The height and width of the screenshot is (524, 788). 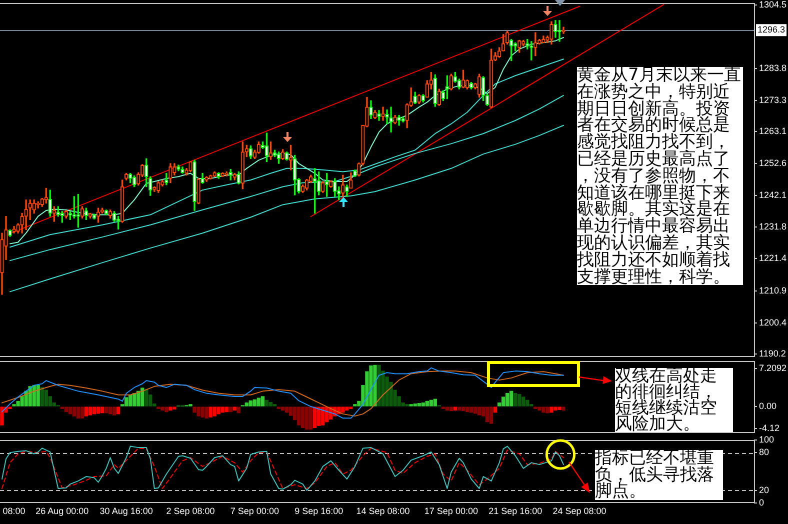 I want to click on y-tick-label: 1200.4, so click(x=773, y=322).